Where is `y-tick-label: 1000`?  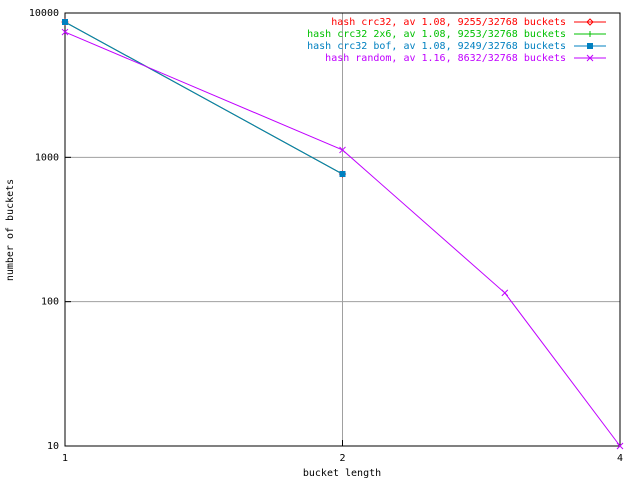
y-tick-label: 1000 is located at coordinates (47, 157).